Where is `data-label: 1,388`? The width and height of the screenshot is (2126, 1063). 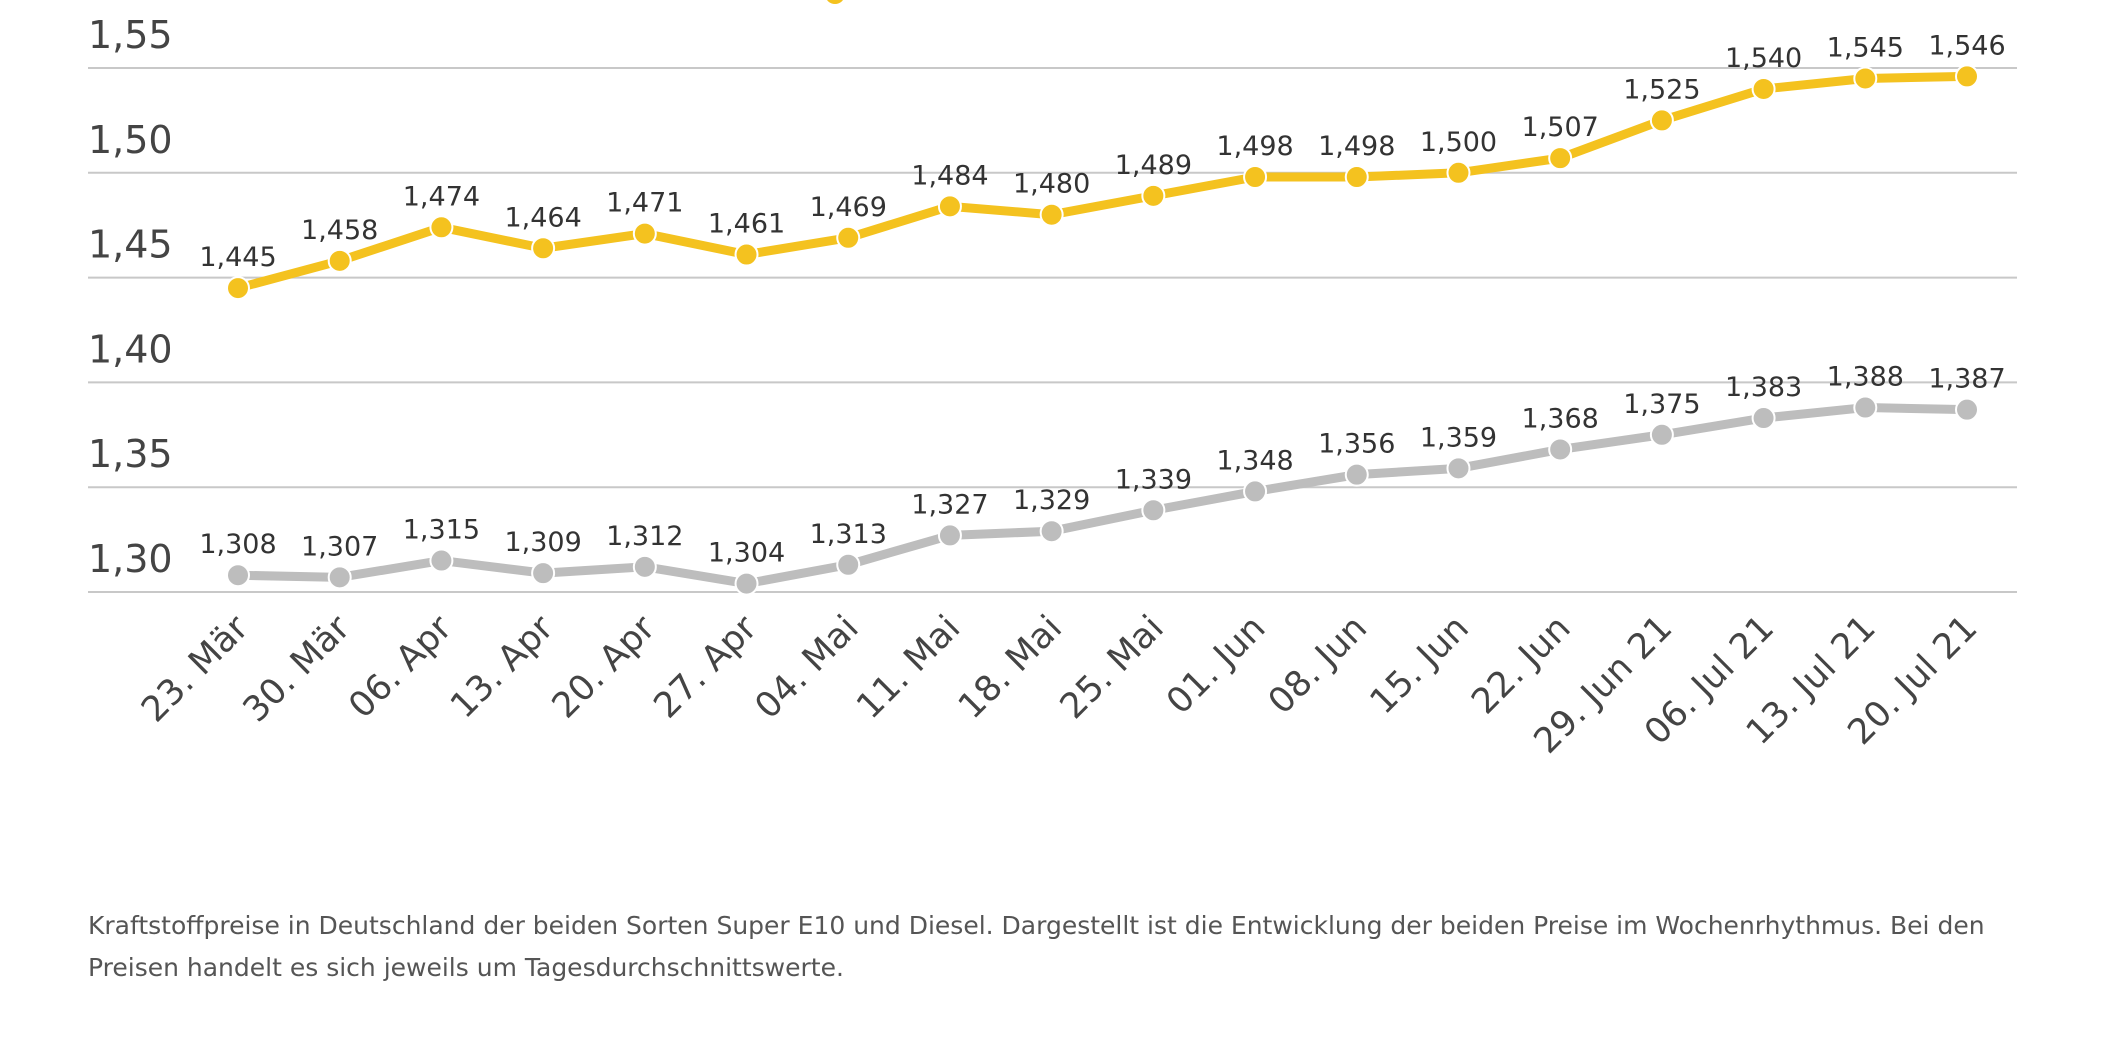 data-label: 1,388 is located at coordinates (1865, 377).